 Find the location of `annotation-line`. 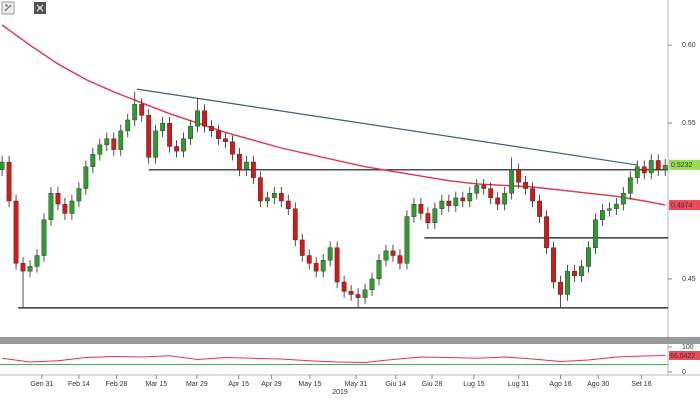

annotation-line is located at coordinates (387, 127).